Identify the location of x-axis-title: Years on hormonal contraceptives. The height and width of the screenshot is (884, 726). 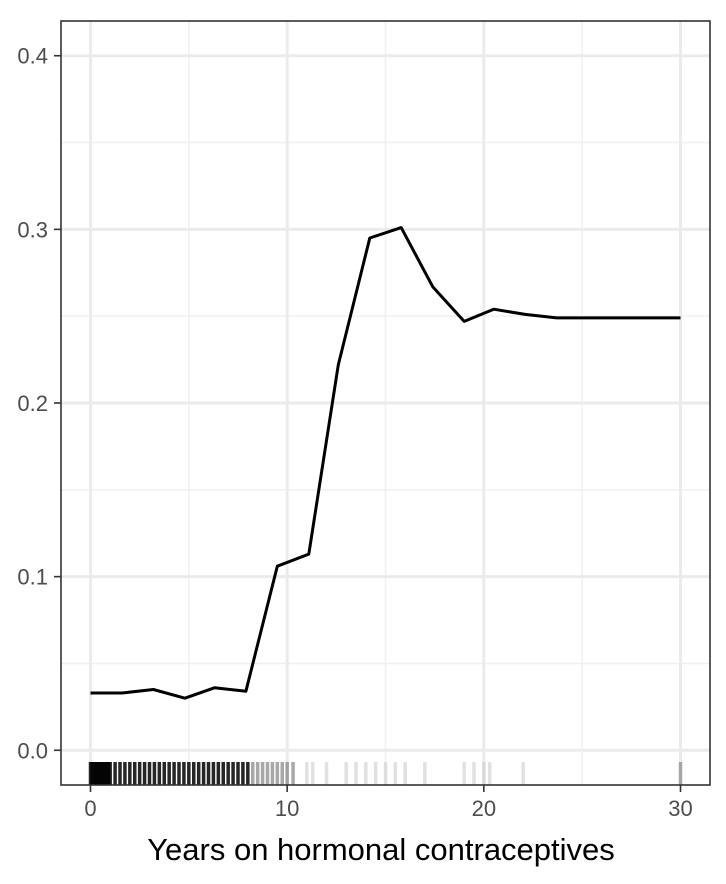
(381, 849).